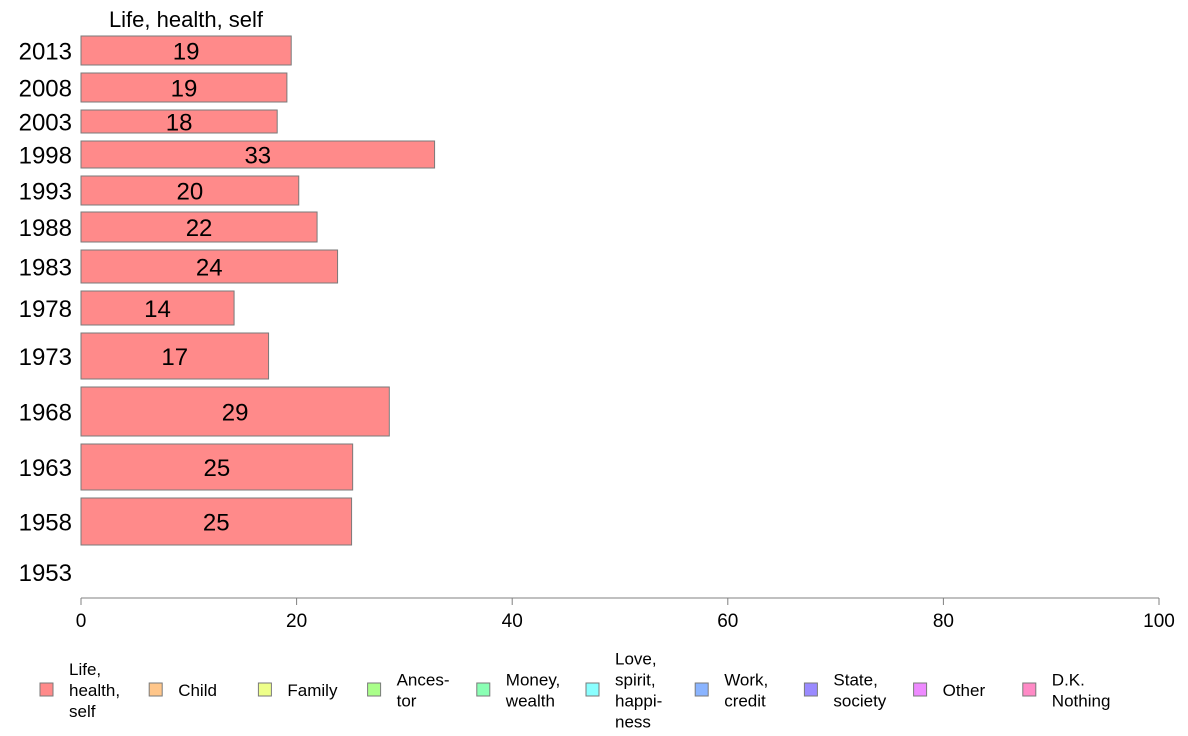 This screenshot has height=736, width=1188. I want to click on bar-value-label: 33, so click(257, 156).